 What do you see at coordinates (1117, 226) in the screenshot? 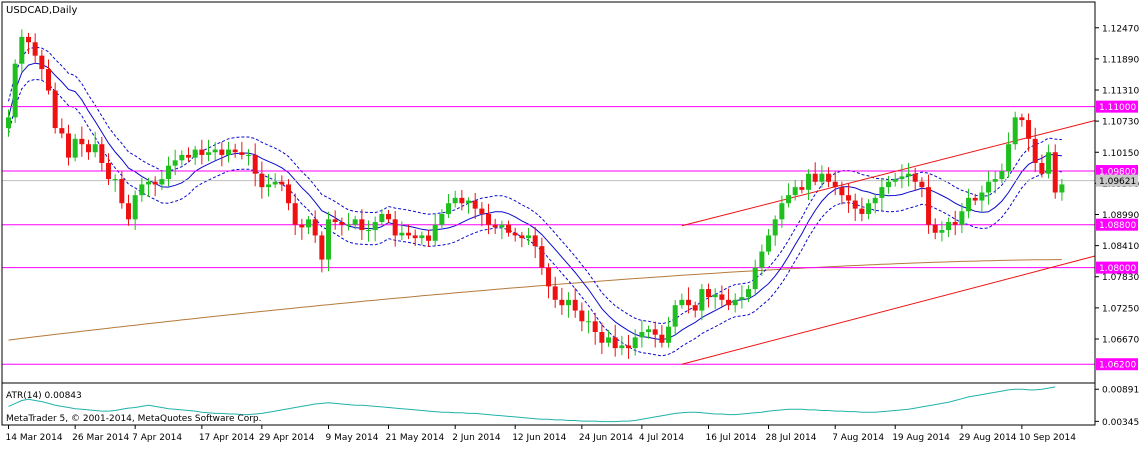
I see `level-label: 1.08800` at bounding box center [1117, 226].